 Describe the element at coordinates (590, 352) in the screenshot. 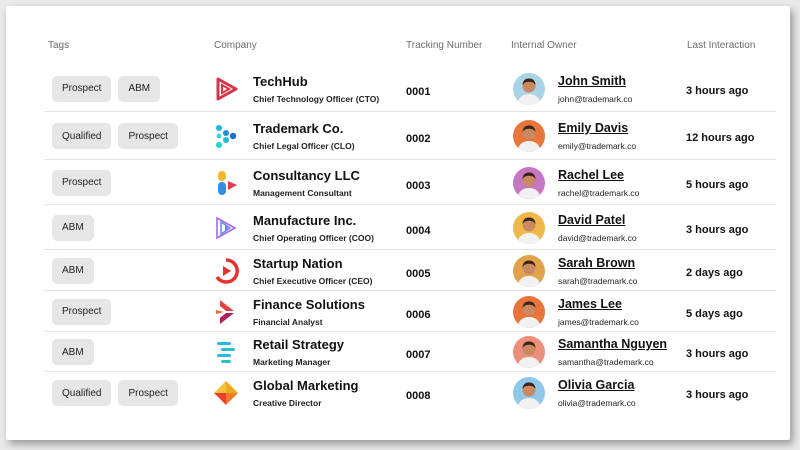

I see `owner-cell: Samantha Nguyen samantha@trademark.co` at that location.